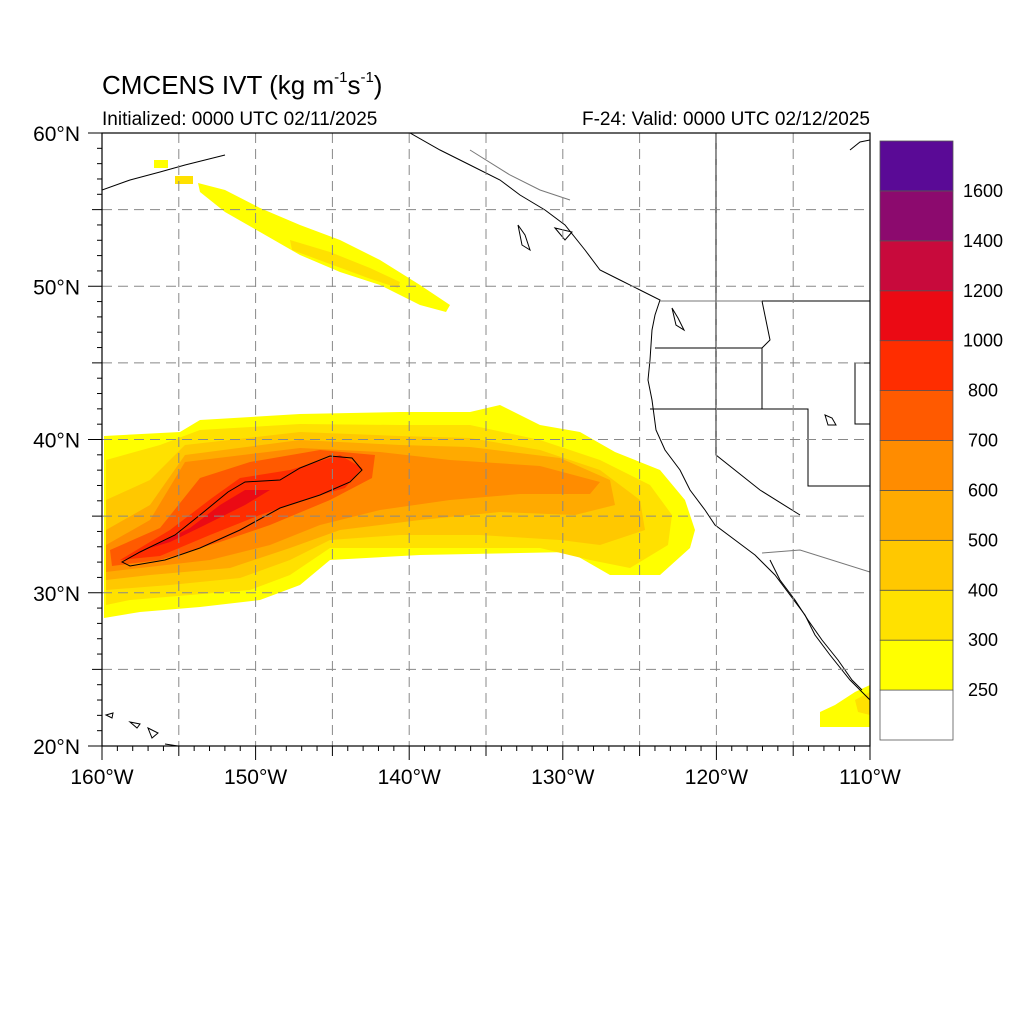  I want to click on colorbar-label: 1000, so click(983, 341).